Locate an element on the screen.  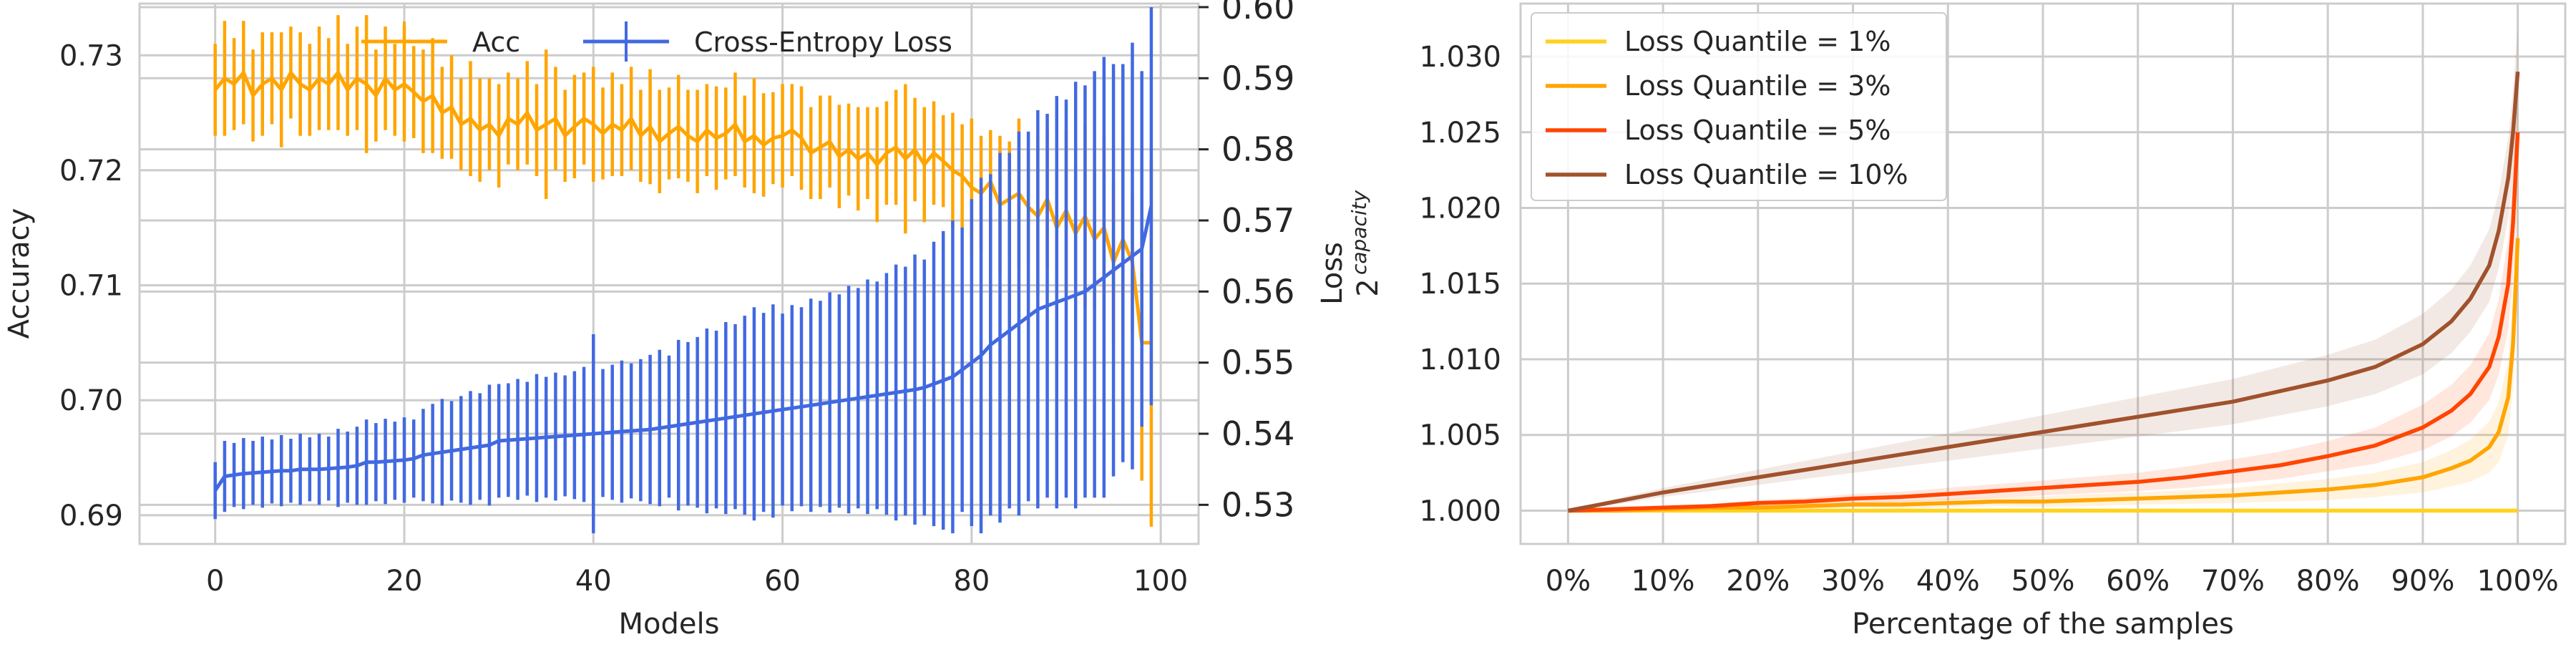
left-y-ticks: 0.69 0.70 0.71 0.72 0.73 is located at coordinates (91, 285).